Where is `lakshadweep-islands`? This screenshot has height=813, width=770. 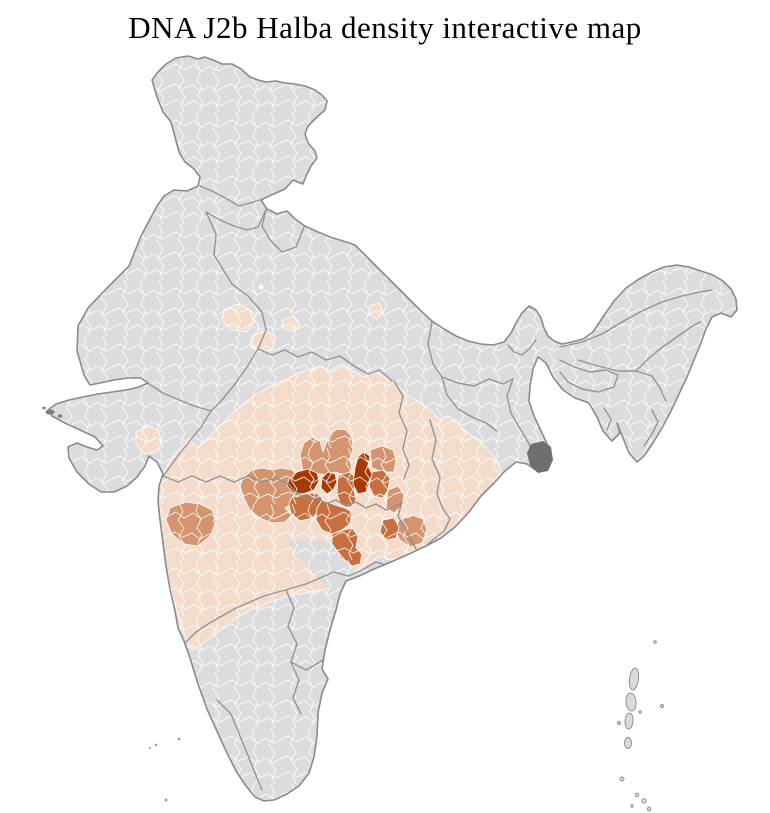 lakshadweep-islands is located at coordinates (165, 769).